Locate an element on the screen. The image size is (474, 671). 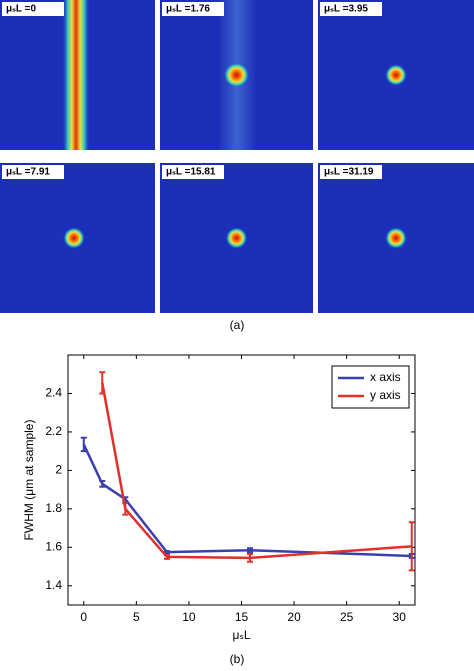
beam-streak is located at coordinates (76, 75).